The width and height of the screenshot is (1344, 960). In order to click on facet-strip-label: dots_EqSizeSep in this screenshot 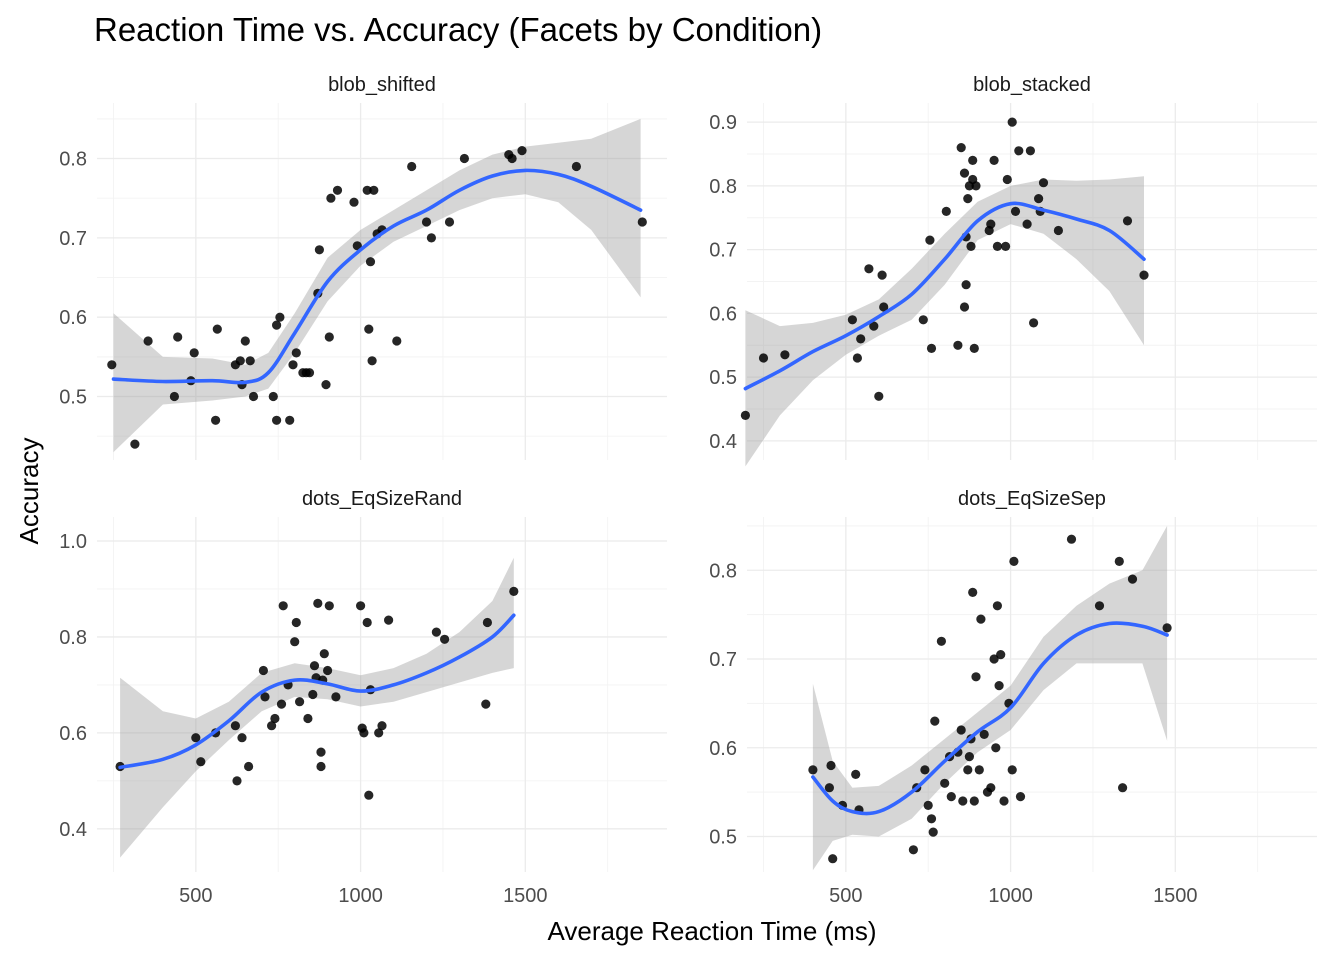, I will do `click(1032, 499)`.